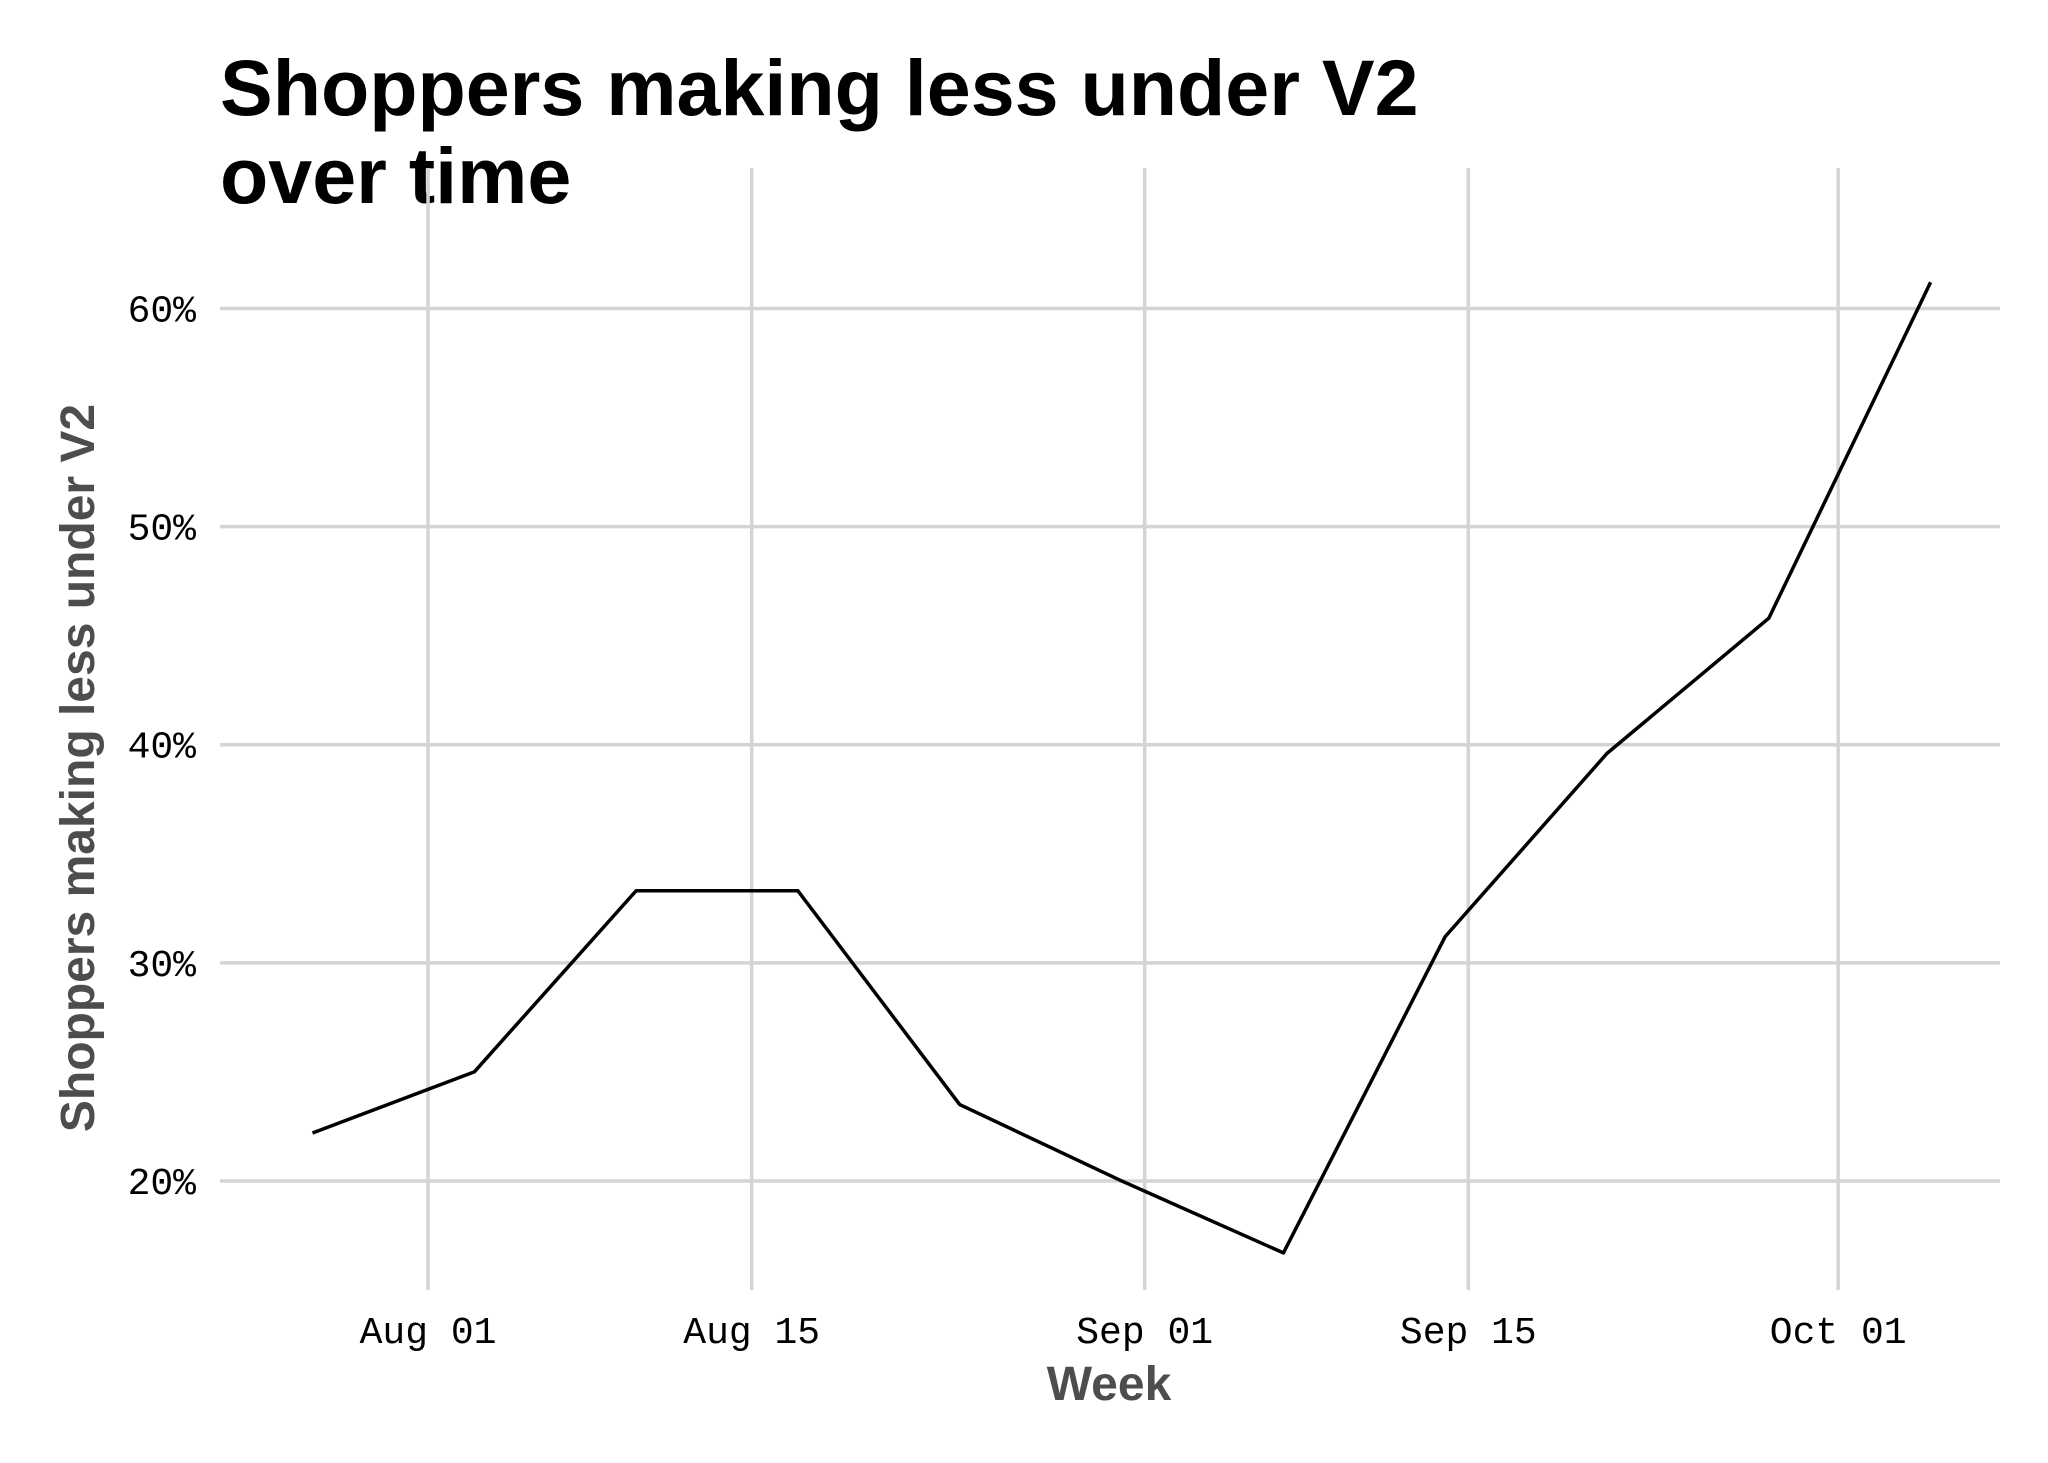 The image size is (2048, 1463). Describe the element at coordinates (162, 1184) in the screenshot. I see `y-tick-label: 20%` at that location.